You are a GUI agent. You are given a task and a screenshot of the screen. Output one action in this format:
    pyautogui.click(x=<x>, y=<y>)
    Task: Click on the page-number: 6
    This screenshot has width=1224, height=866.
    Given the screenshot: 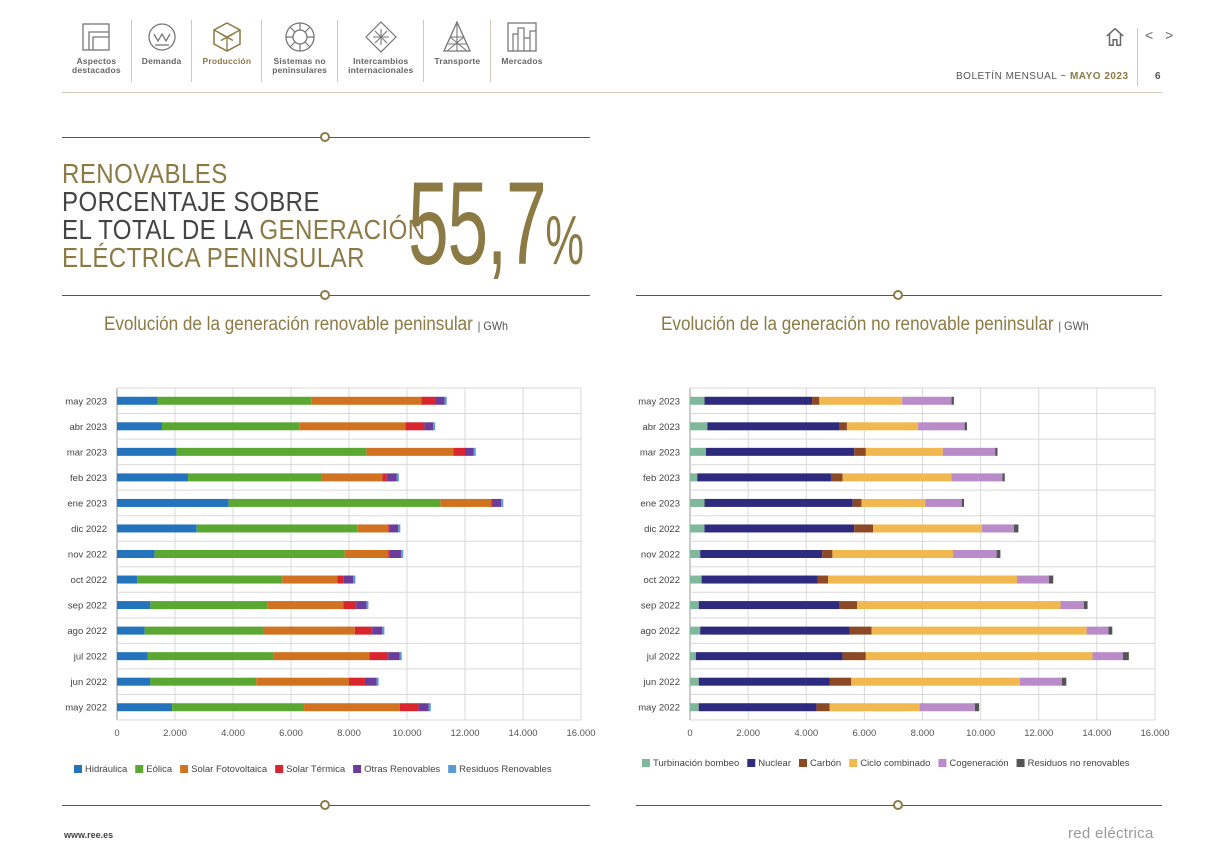 What is the action you would take?
    pyautogui.click(x=1158, y=76)
    